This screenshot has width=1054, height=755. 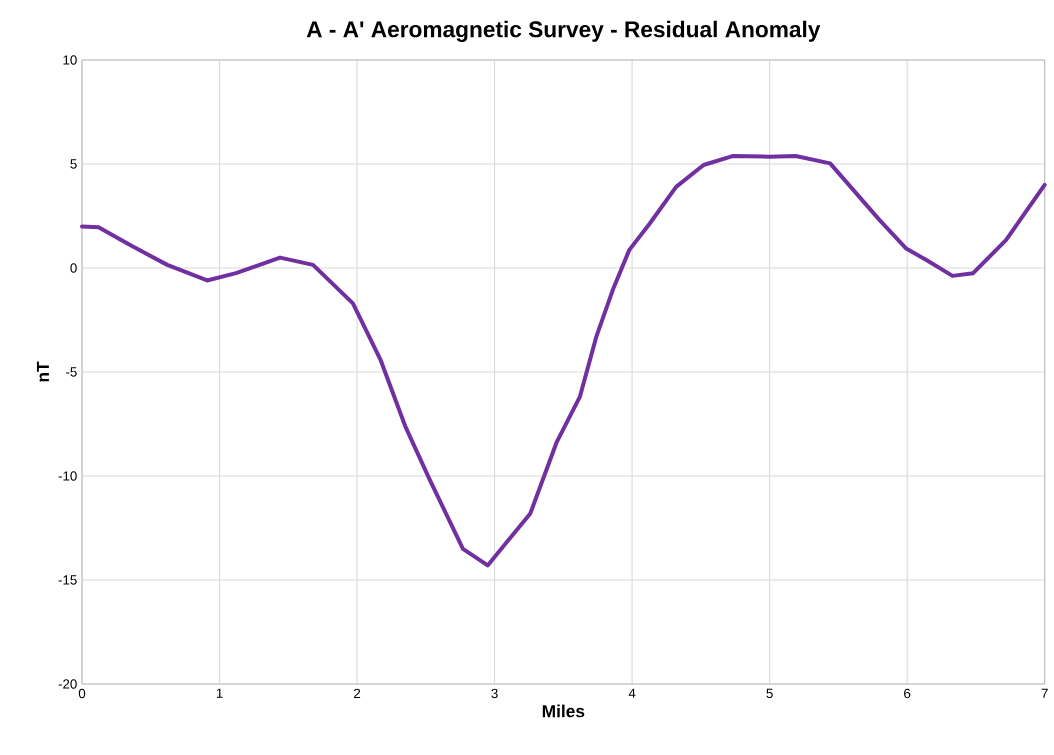 What do you see at coordinates (357, 693) in the screenshot?
I see `x-tick-label: 2` at bounding box center [357, 693].